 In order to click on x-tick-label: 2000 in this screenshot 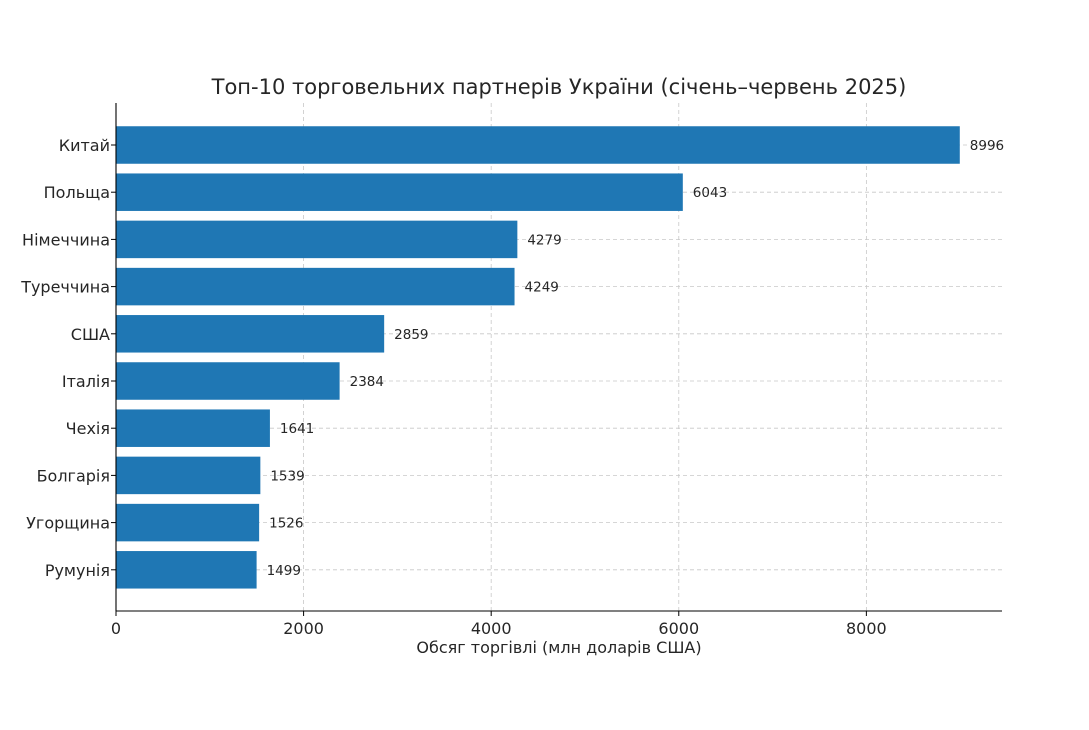, I will do `click(303, 628)`.